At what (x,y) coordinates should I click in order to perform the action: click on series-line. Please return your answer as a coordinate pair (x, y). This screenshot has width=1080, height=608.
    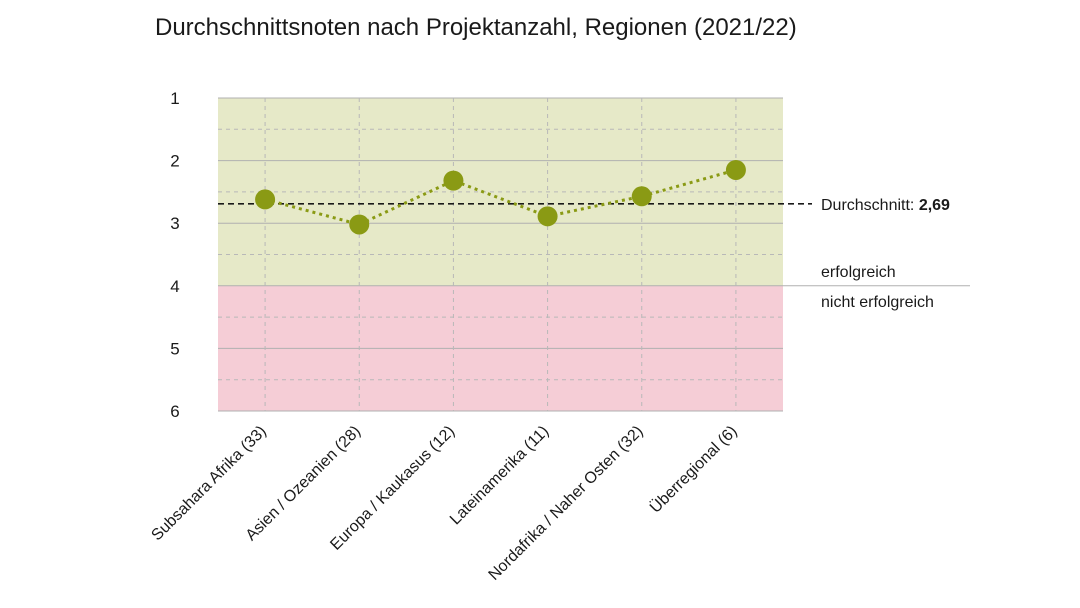
    Looking at the image, I should click on (500, 197).